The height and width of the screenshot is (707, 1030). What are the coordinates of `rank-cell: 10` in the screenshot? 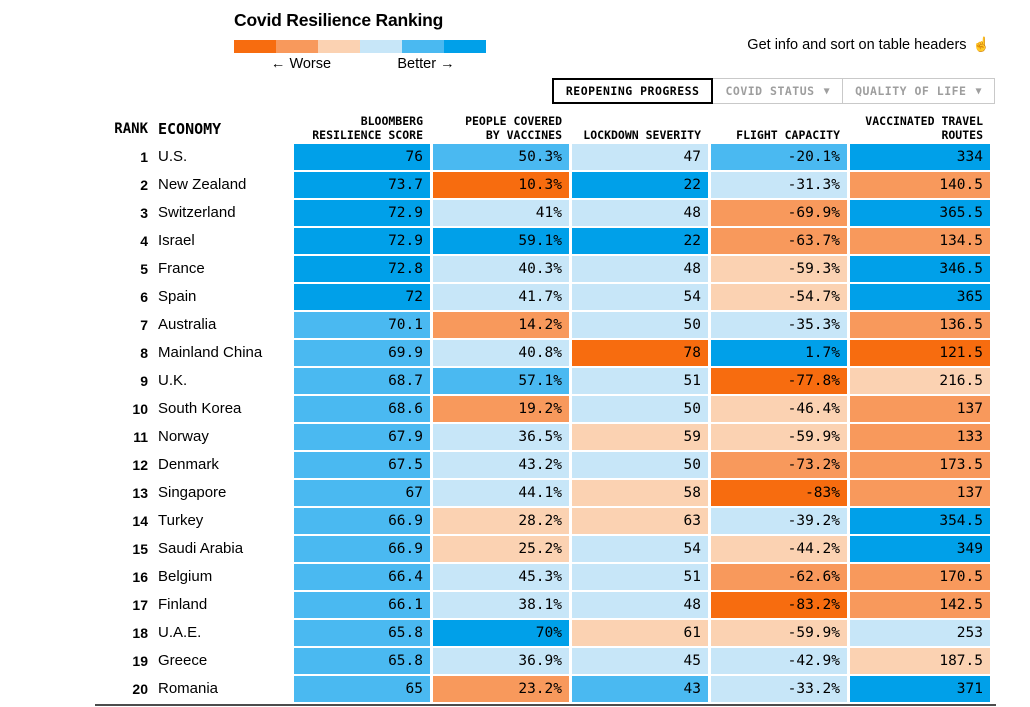 It's located at (140, 409).